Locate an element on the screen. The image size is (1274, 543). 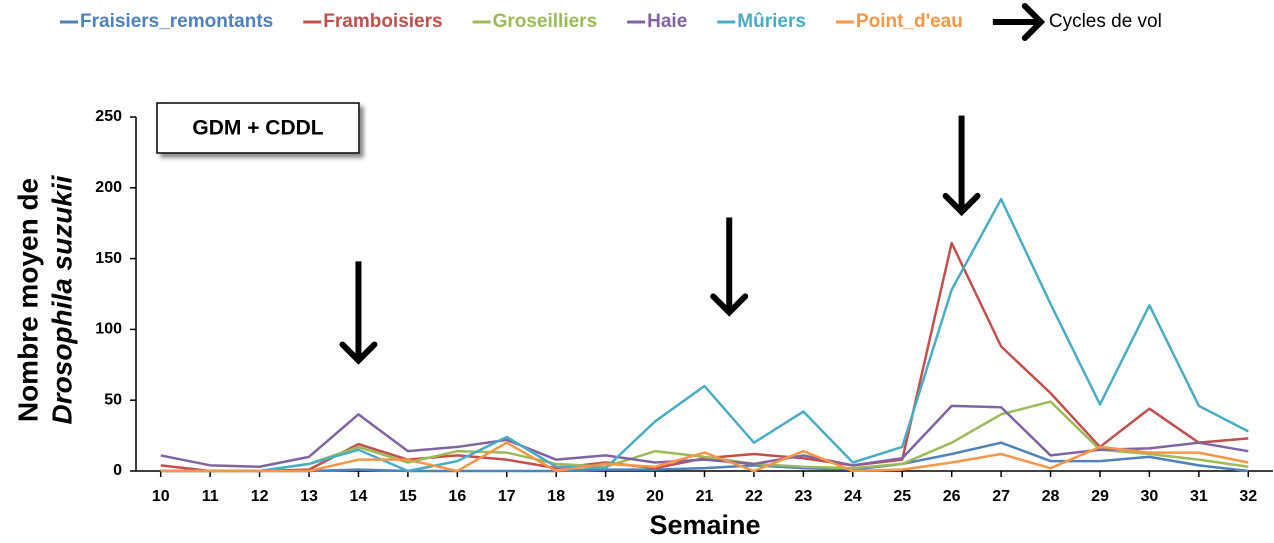
x-tick-label: 11 is located at coordinates (210, 496).